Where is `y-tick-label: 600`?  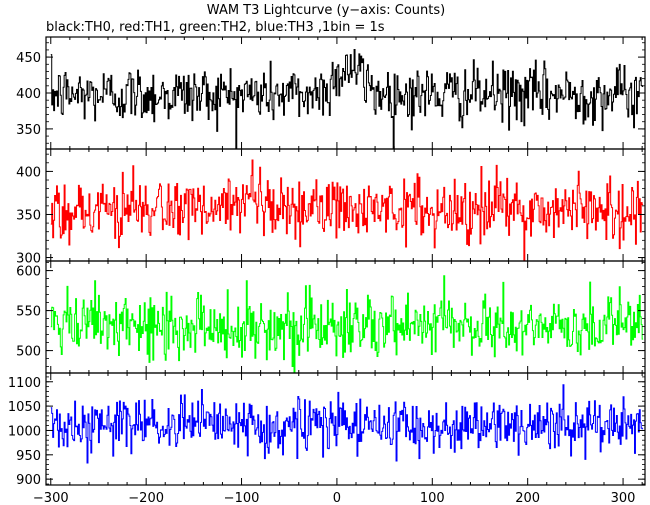
y-tick-label: 600 is located at coordinates (28, 272).